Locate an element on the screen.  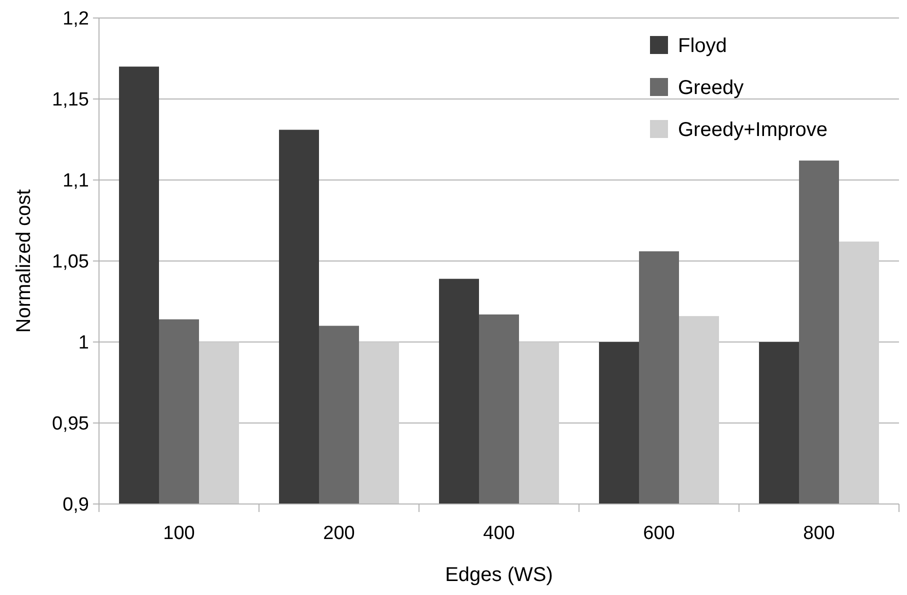
x-tick-label: 100 is located at coordinates (179, 533).